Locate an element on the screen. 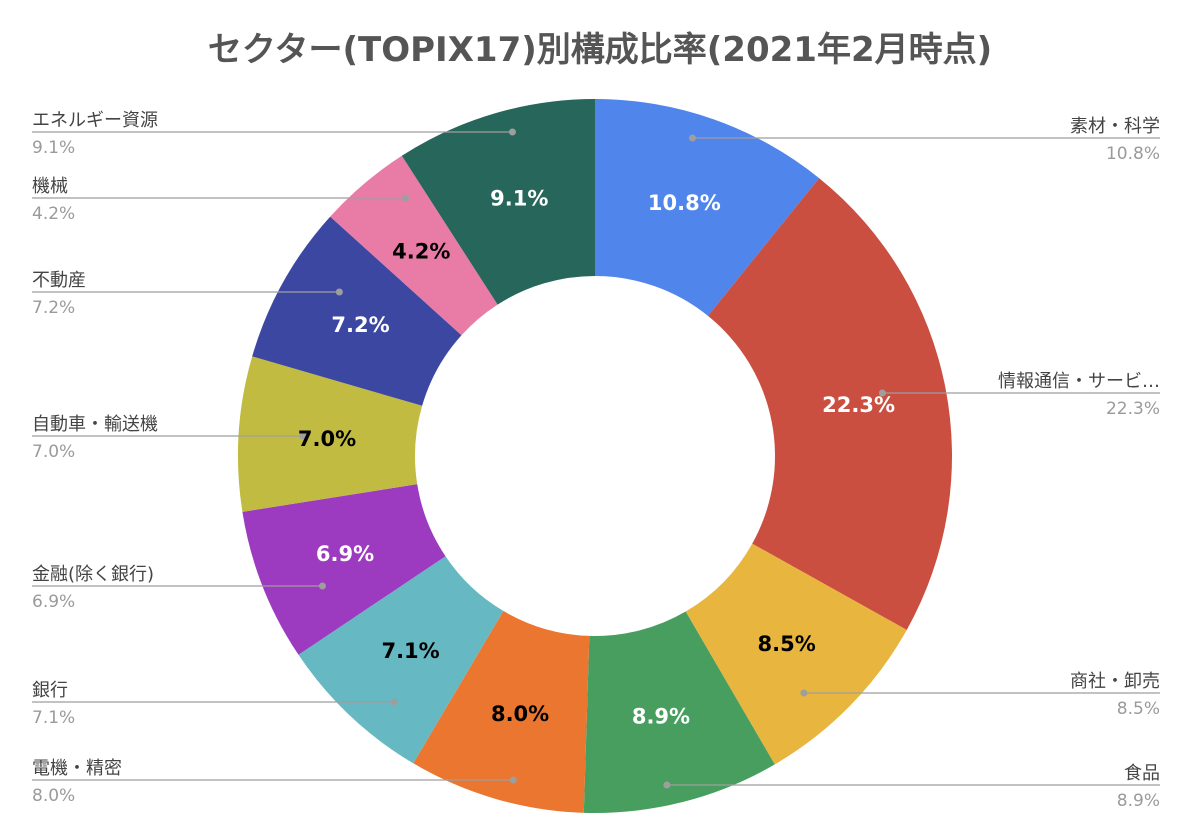  legend-name-9: 機械 is located at coordinates (50, 186).